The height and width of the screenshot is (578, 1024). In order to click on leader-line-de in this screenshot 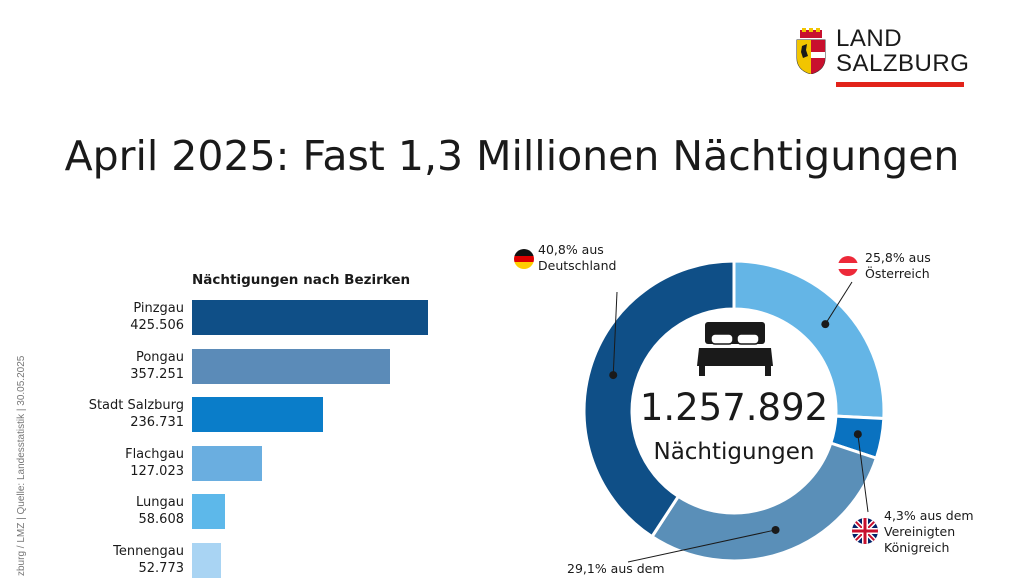, I will do `click(615, 333)`.